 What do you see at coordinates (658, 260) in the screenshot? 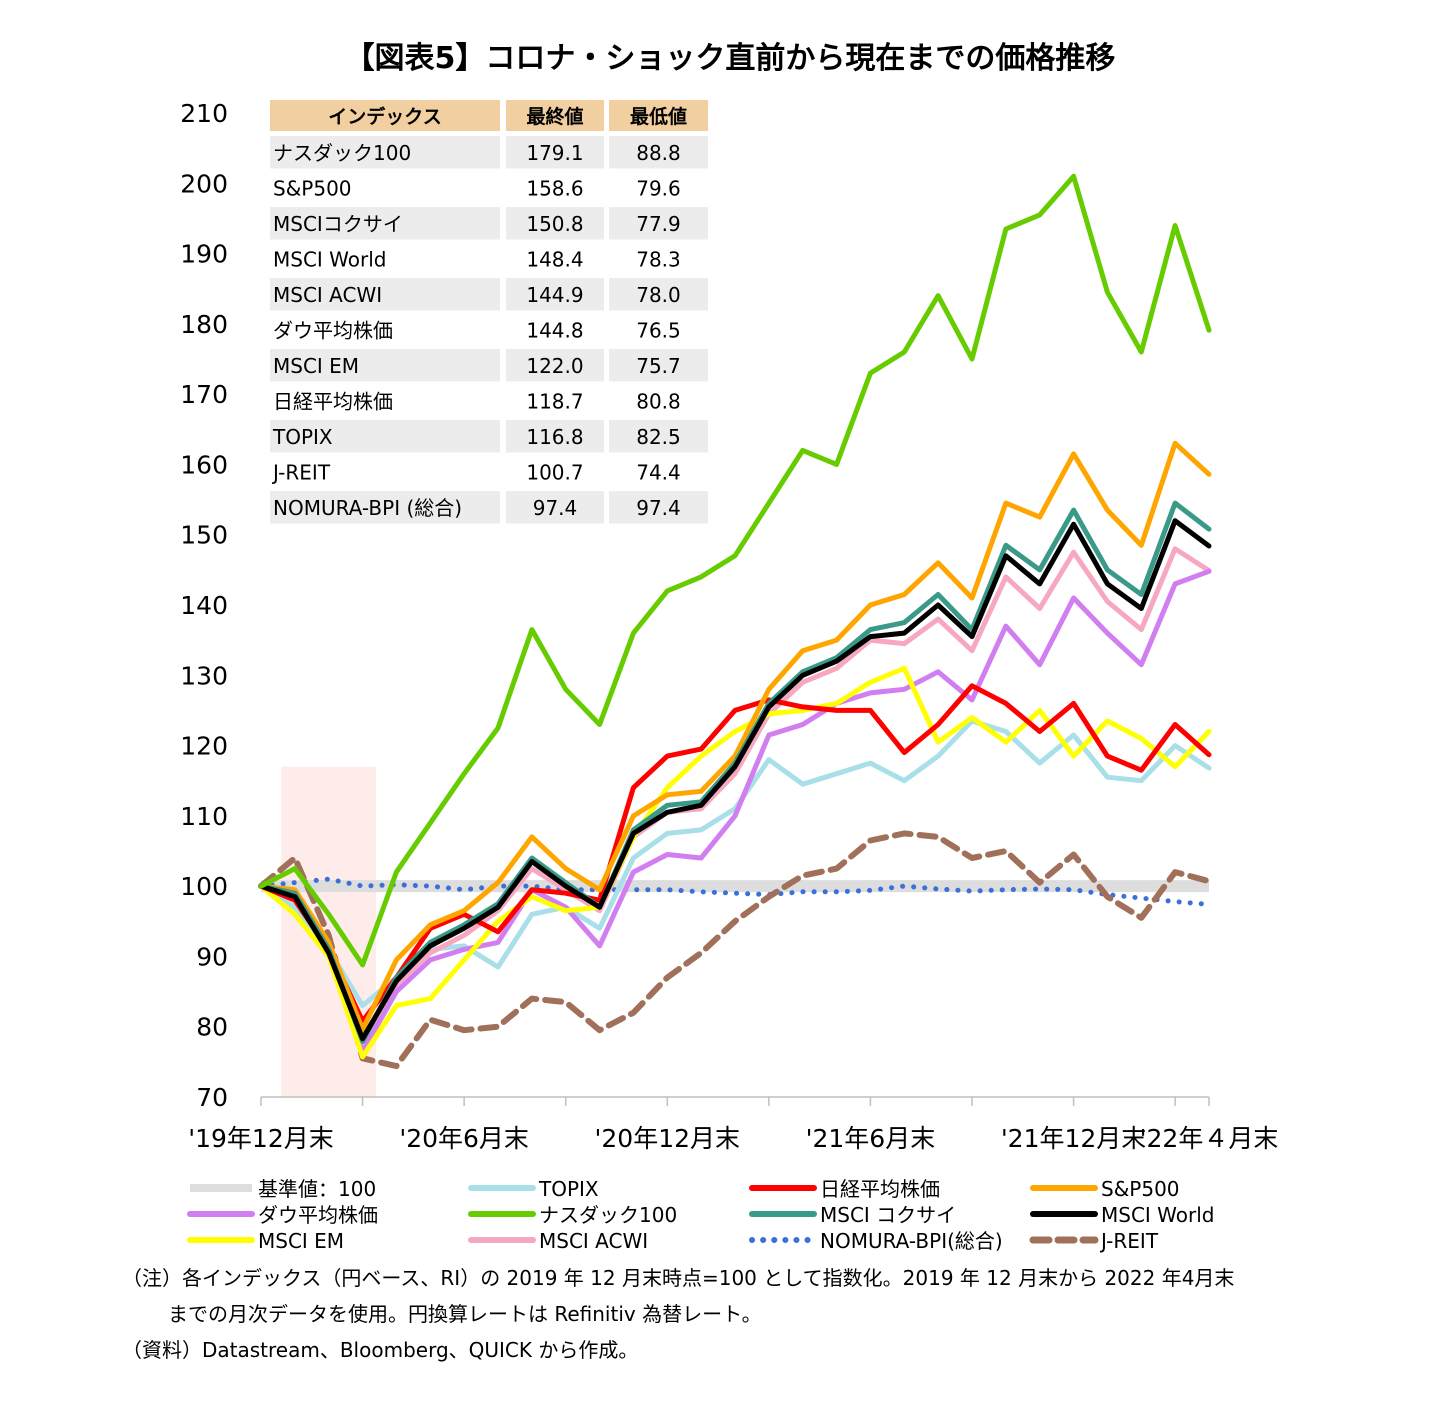
I see `table-value: 78.3` at bounding box center [658, 260].